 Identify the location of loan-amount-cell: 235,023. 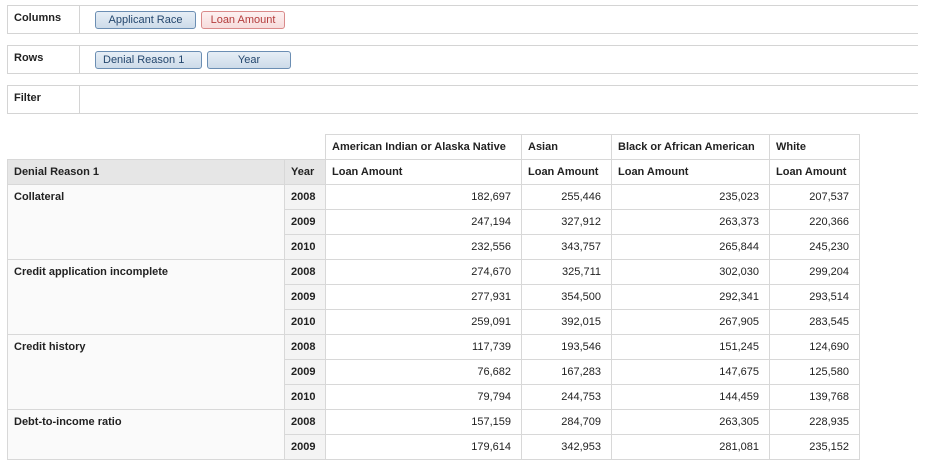
(690, 197).